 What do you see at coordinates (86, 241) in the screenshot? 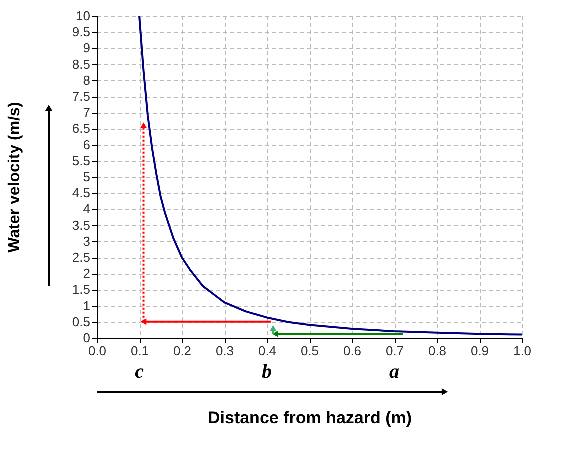
I see `y-tick-label: 3` at bounding box center [86, 241].